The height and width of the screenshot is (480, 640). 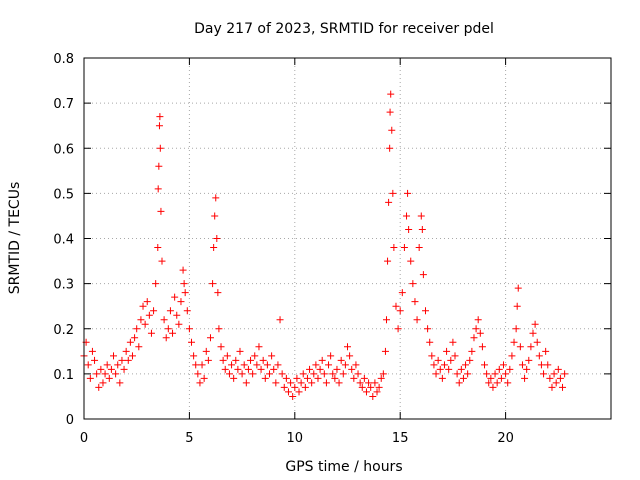 What do you see at coordinates (63, 59) in the screenshot?
I see `y-tick-label: 0.8` at bounding box center [63, 59].